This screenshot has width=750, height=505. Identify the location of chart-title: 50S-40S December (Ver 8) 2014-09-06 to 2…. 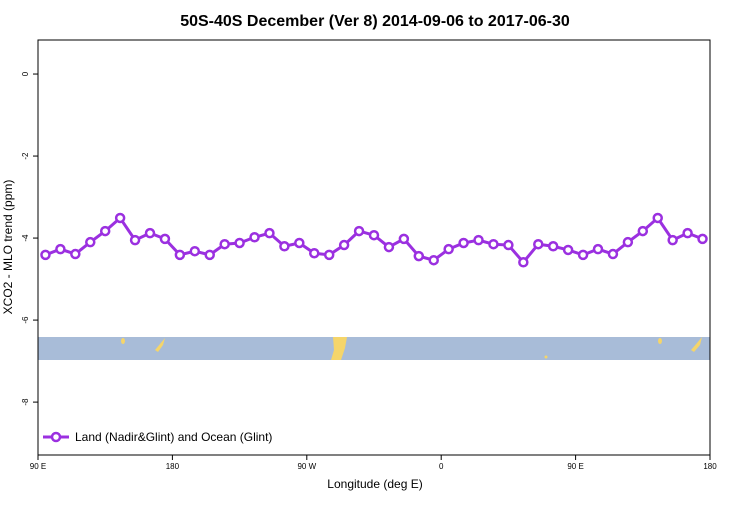
(375, 21).